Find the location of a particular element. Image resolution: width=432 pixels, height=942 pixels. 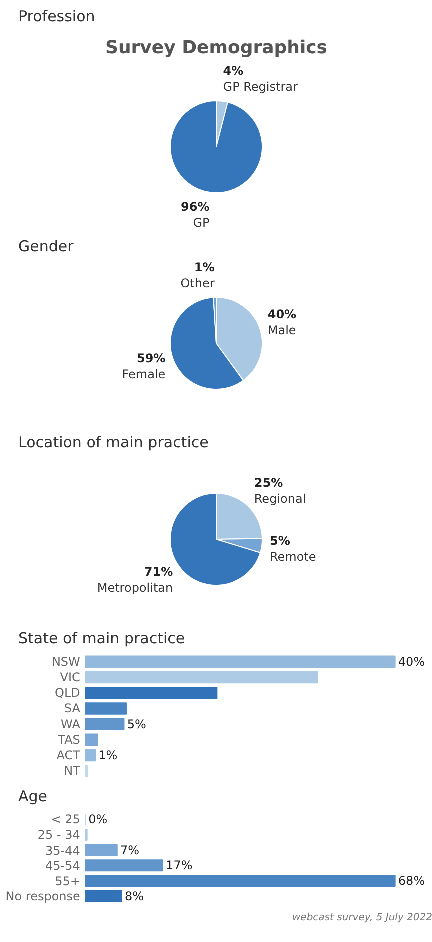

y-tick-label: WA is located at coordinates (71, 724).